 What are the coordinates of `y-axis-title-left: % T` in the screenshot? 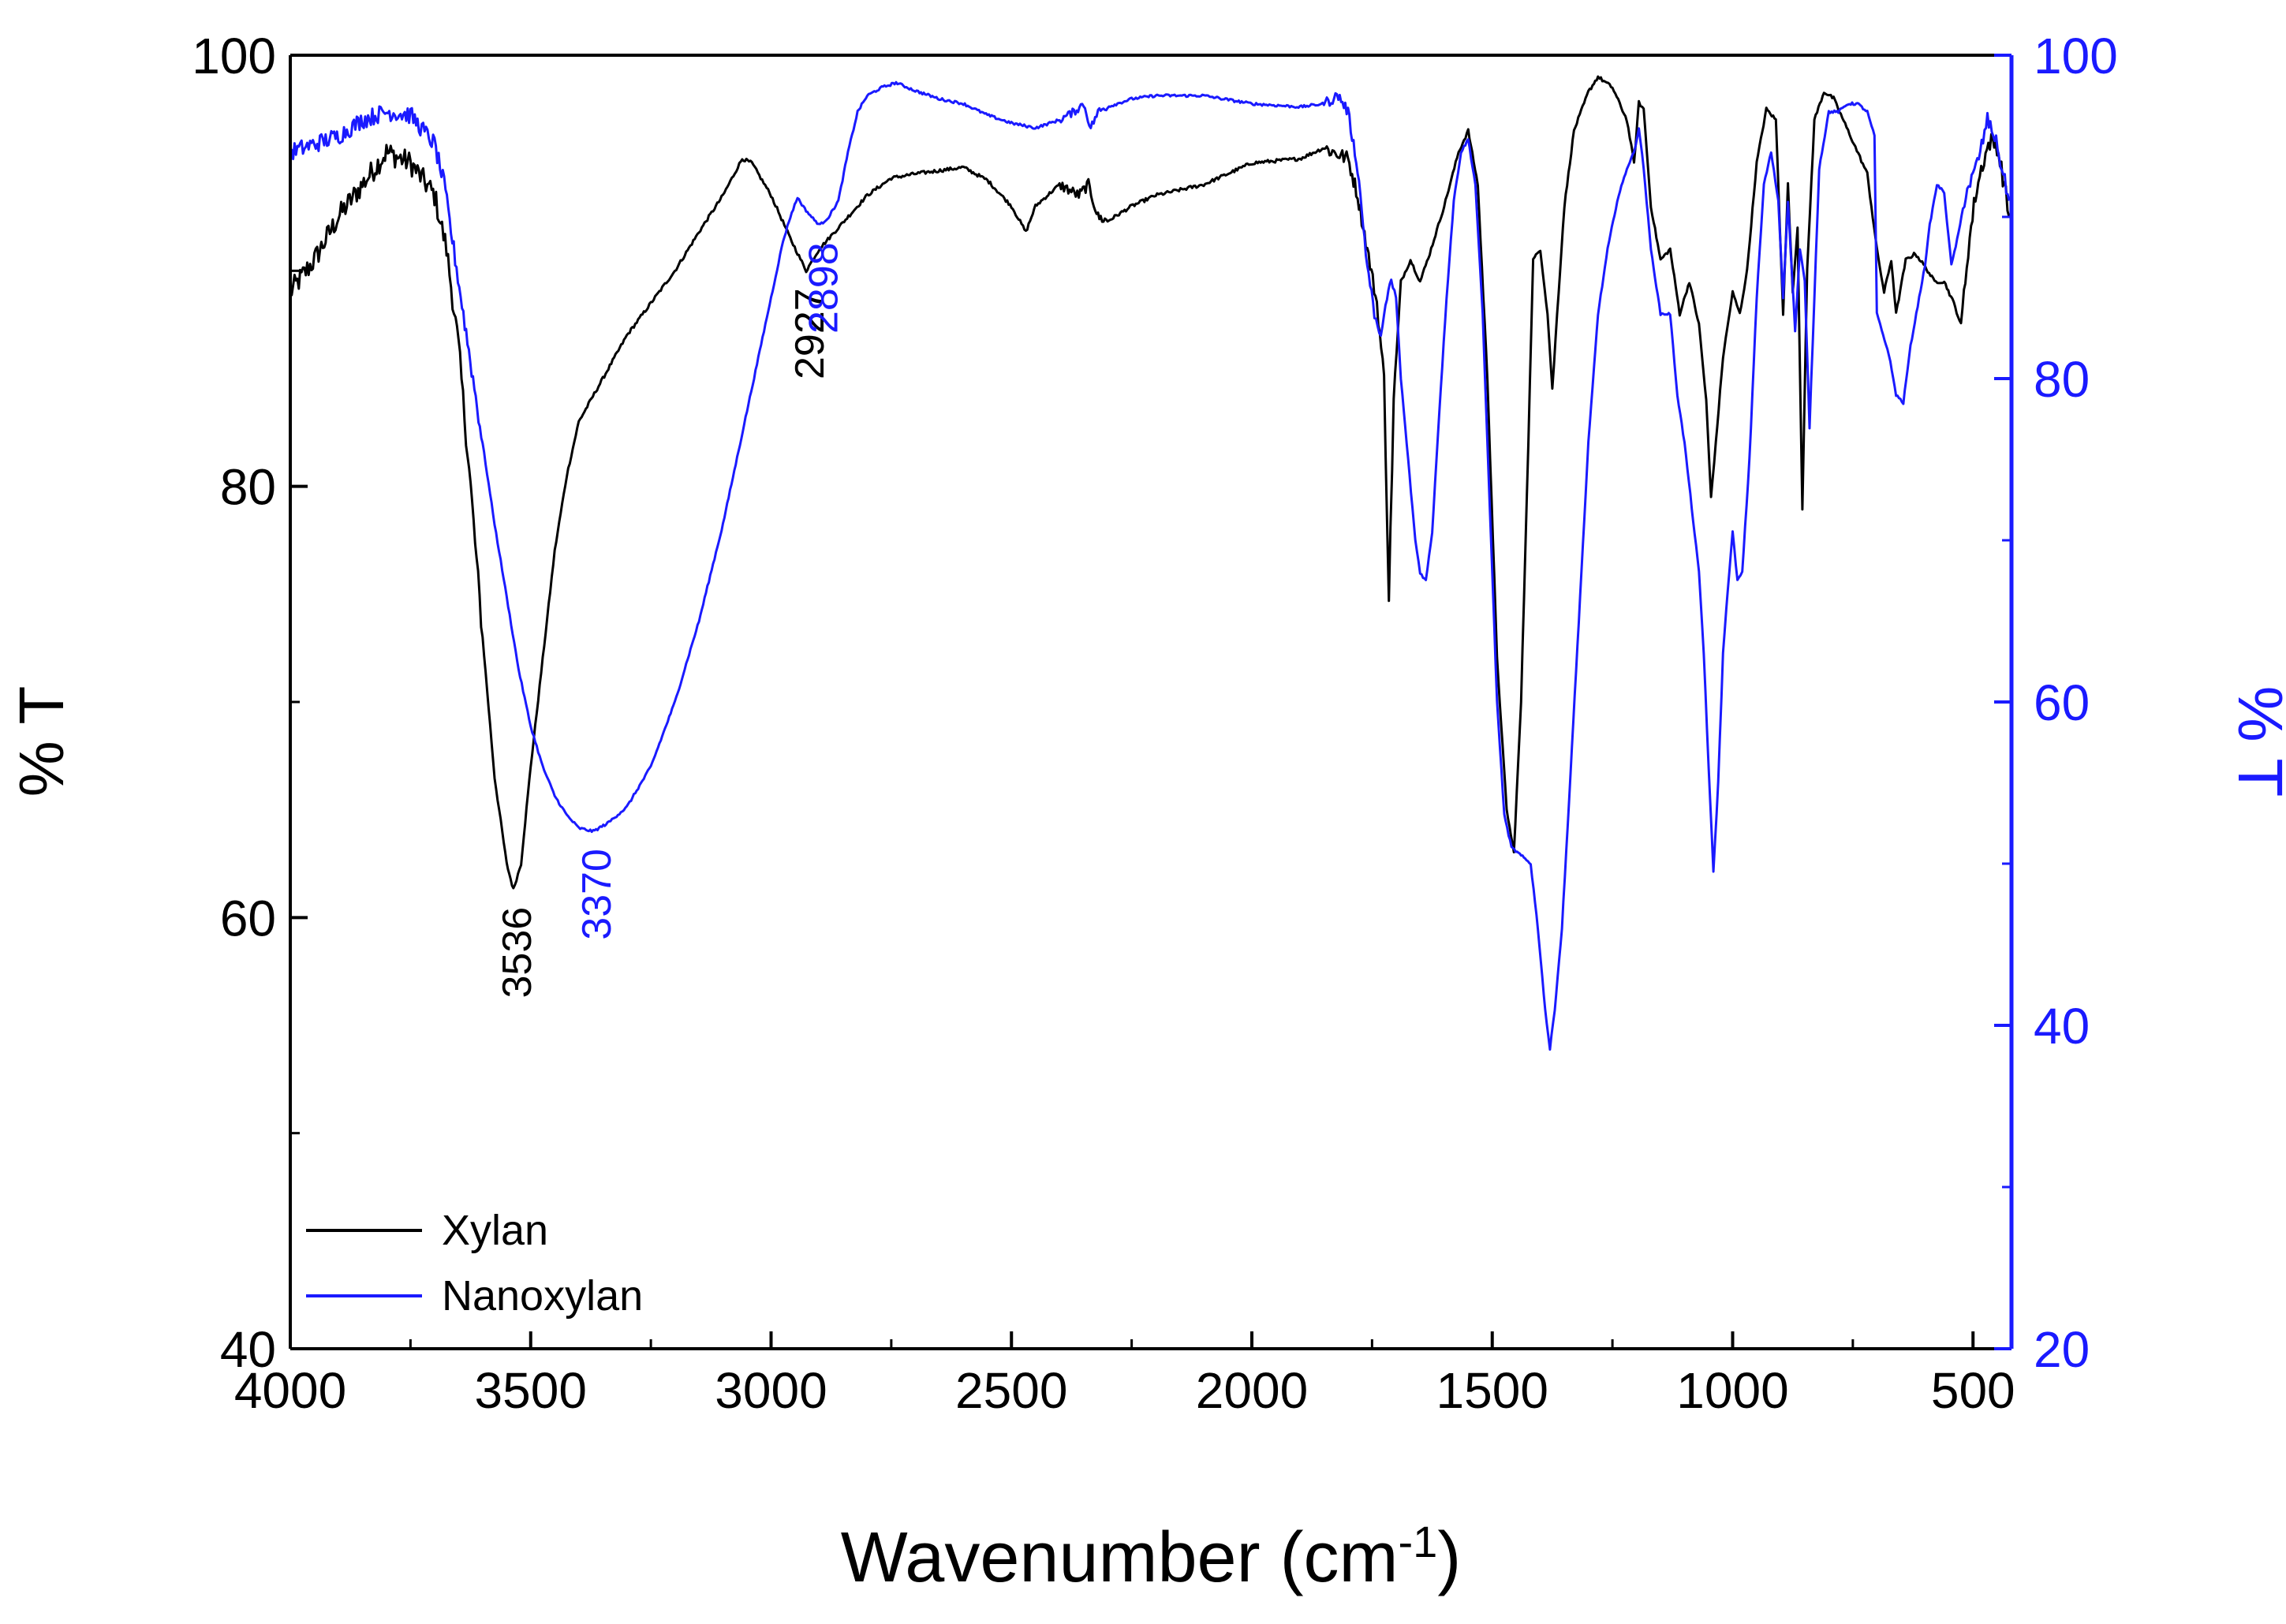 It's located at (41, 741).